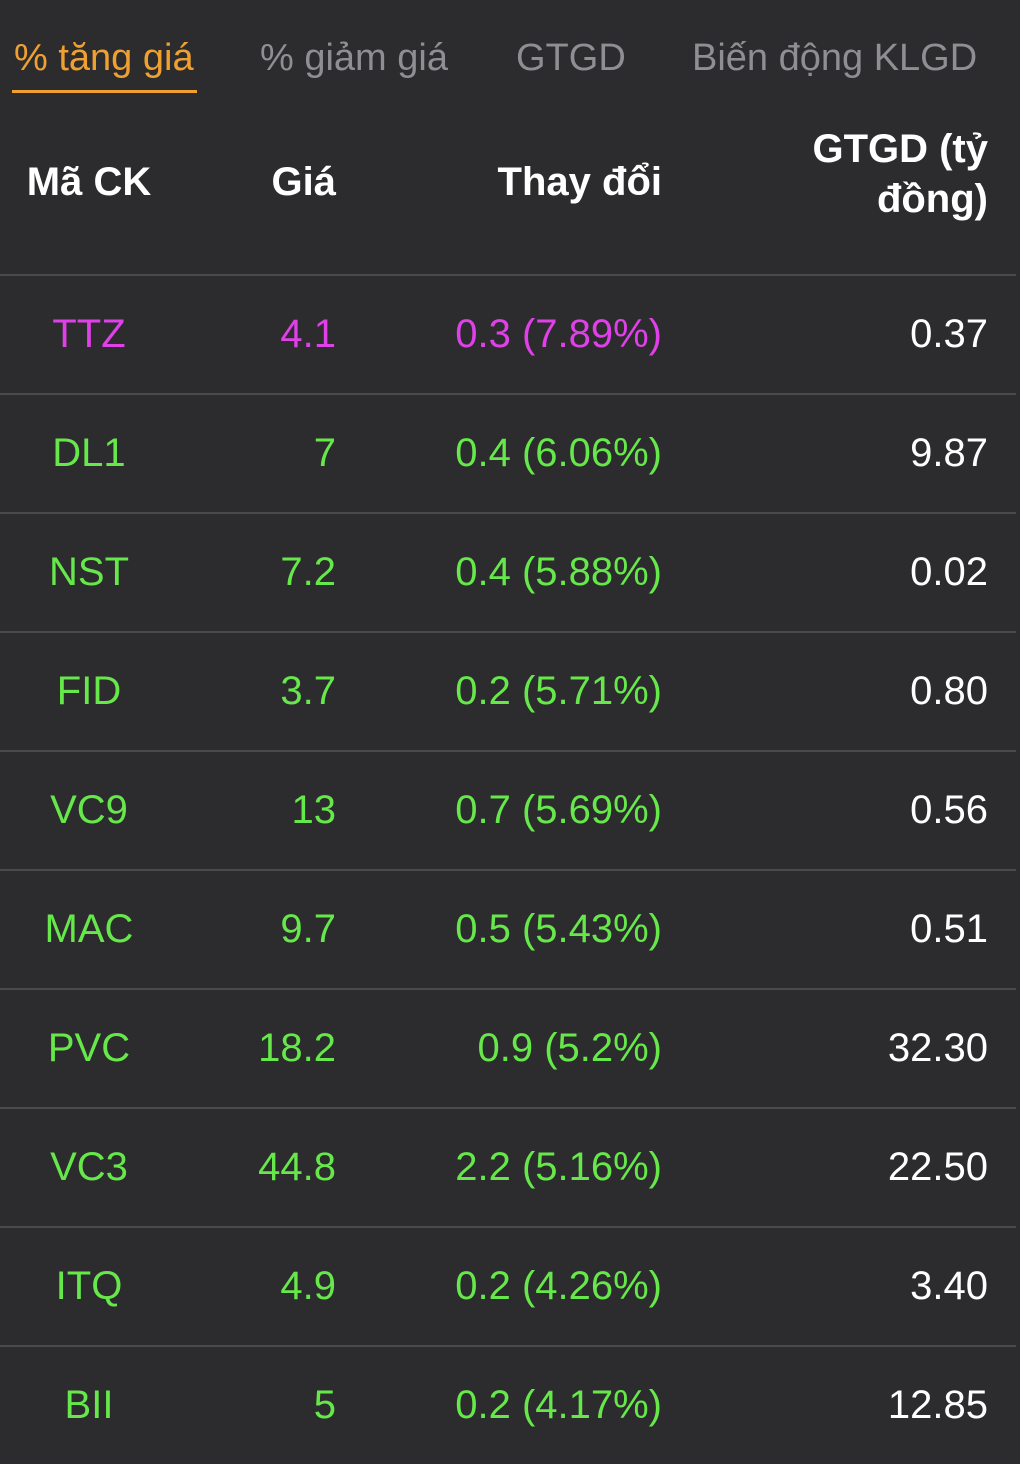 This screenshot has height=1464, width=1020. Describe the element at coordinates (571, 58) in the screenshot. I see `tab-trading-value: GTGD` at that location.